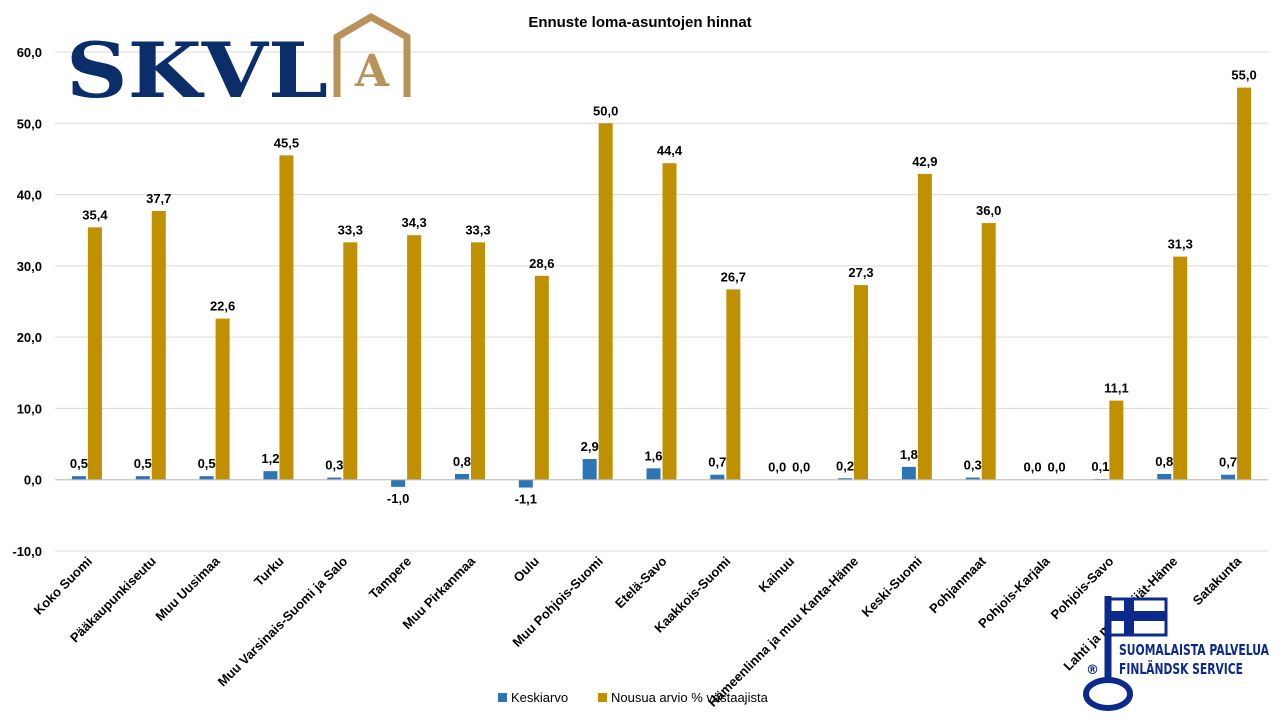  What do you see at coordinates (95, 214) in the screenshot?
I see `data-label-nousua: 35,4` at bounding box center [95, 214].